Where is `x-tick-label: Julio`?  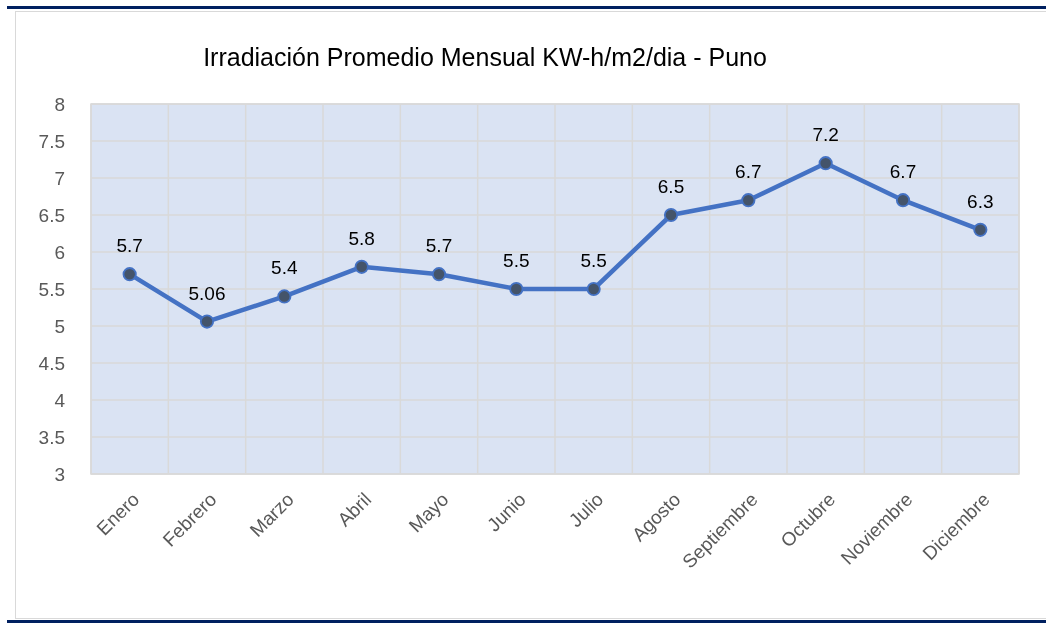 x-tick-label: Julio is located at coordinates (586, 510).